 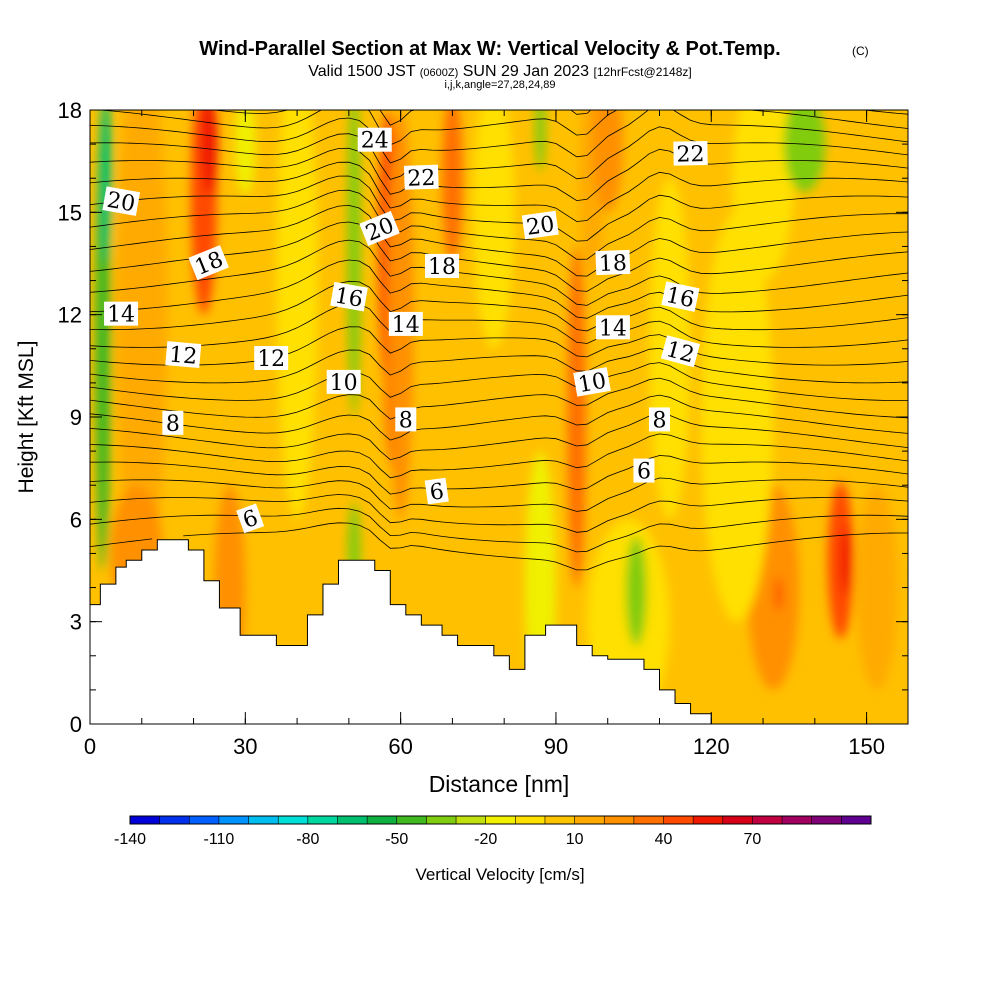 I want to click on x-tick-label: 120, so click(x=711, y=746).